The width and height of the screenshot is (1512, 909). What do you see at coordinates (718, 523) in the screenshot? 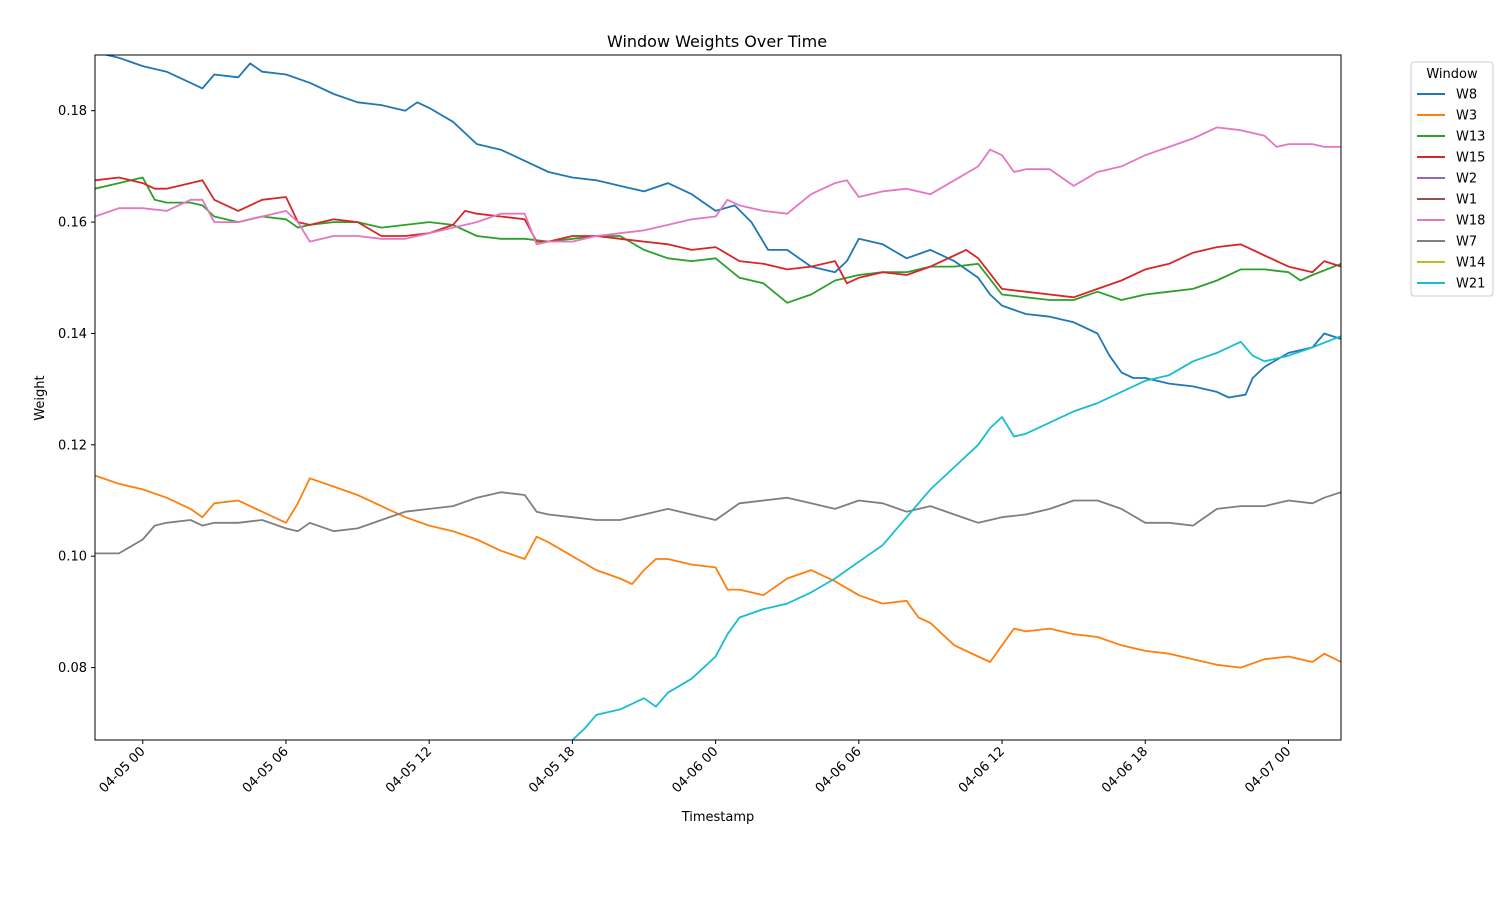
I see `series-line-w7` at bounding box center [718, 523].